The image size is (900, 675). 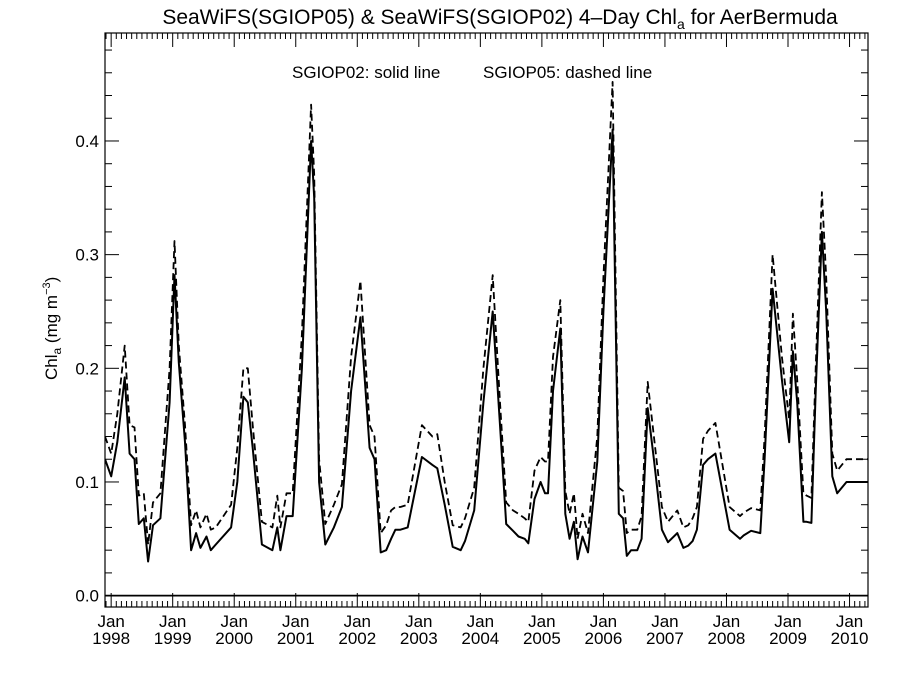 I want to click on y-axis-label-units: (mg m, so click(x=51, y=321).